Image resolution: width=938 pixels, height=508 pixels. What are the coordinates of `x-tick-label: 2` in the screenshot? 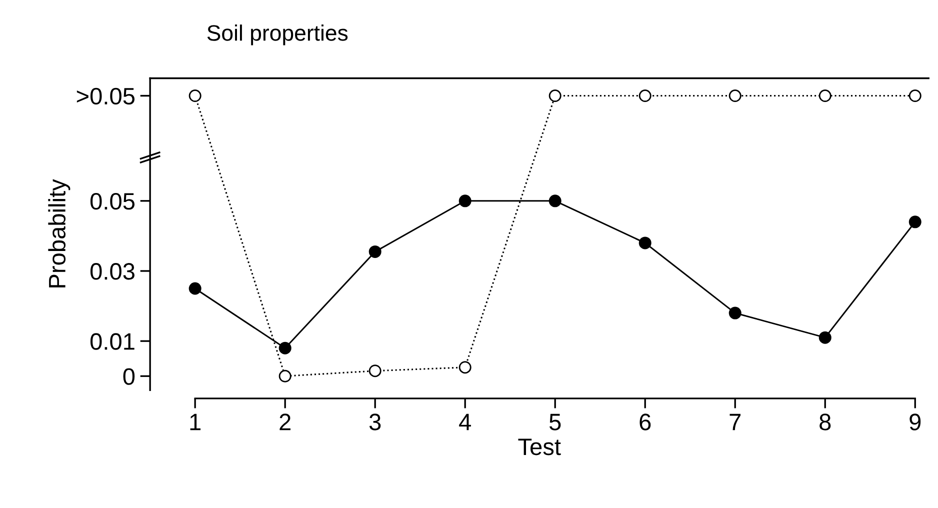 It's located at (285, 422).